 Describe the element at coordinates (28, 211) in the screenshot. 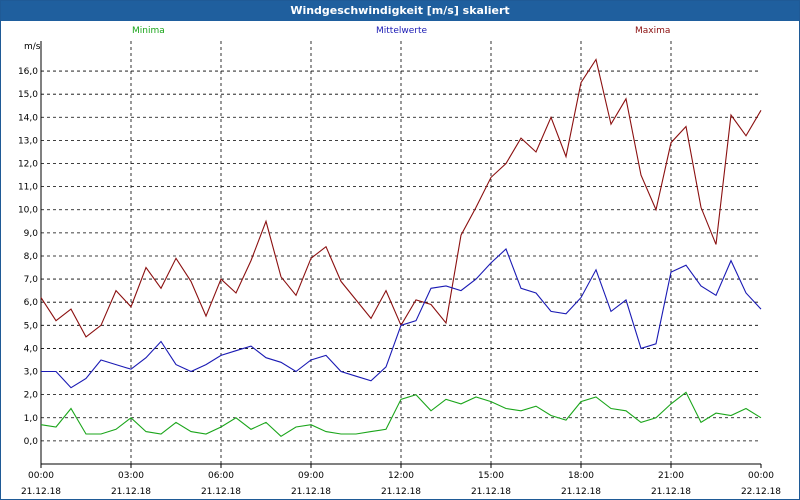

I see `y-tick-label: 10,0` at that location.